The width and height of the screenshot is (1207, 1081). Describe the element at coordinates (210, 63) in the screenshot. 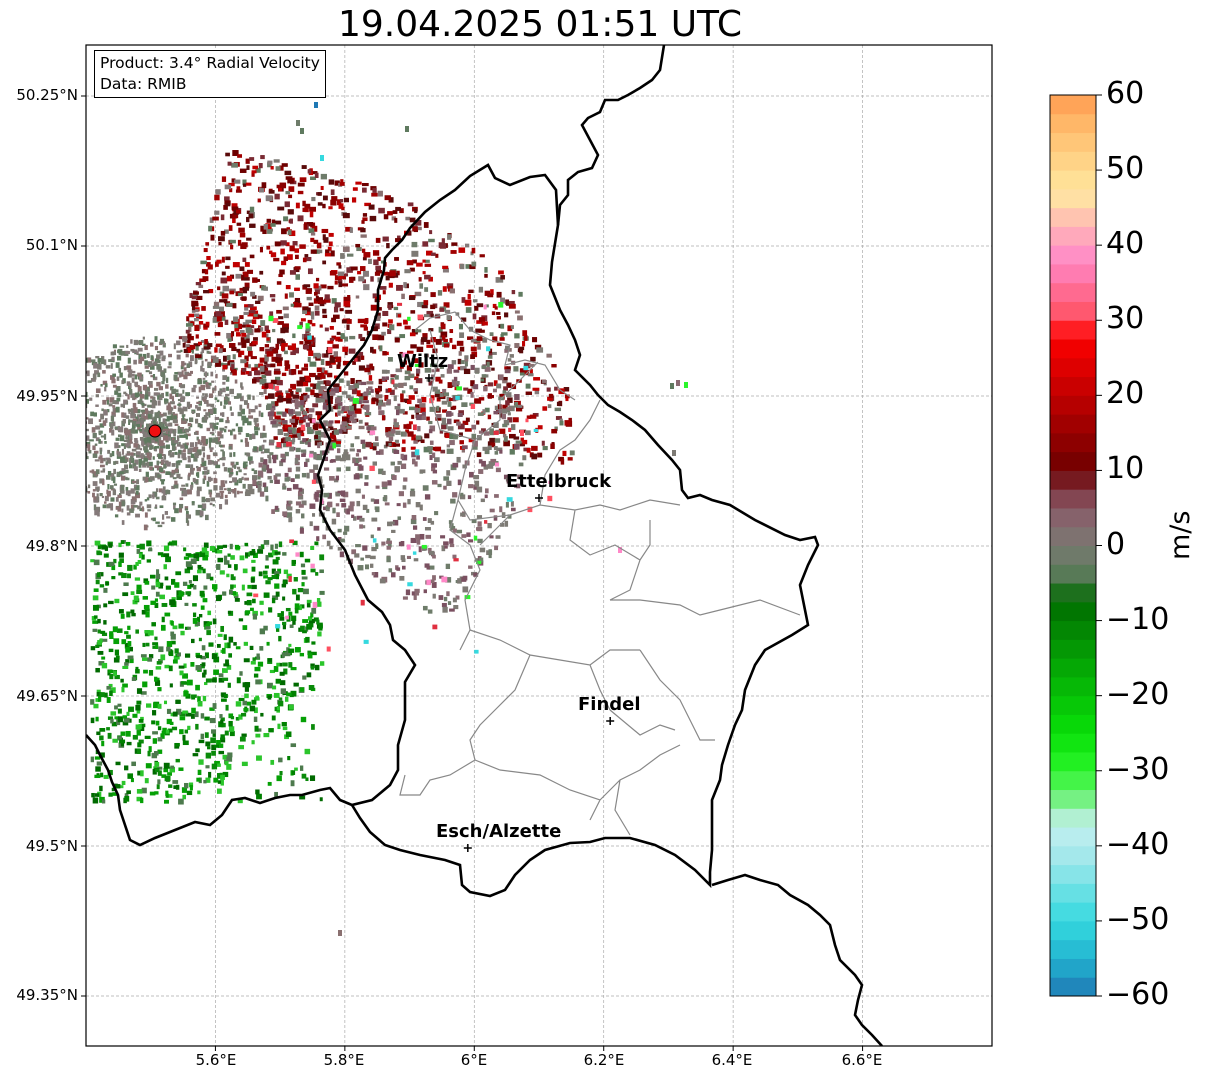

I see `product-line: Product: 3.4° Radial Velocity` at that location.